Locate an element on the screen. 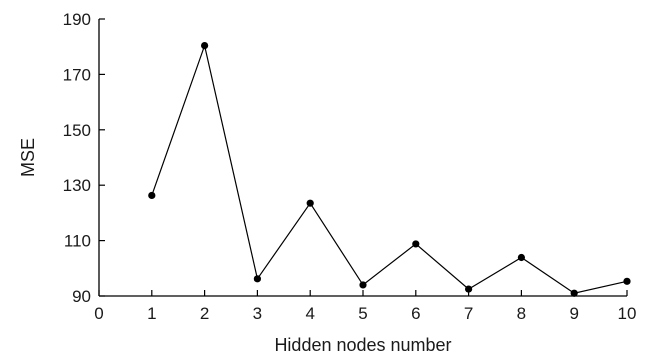  x-tick-label: 1 is located at coordinates (151, 313).